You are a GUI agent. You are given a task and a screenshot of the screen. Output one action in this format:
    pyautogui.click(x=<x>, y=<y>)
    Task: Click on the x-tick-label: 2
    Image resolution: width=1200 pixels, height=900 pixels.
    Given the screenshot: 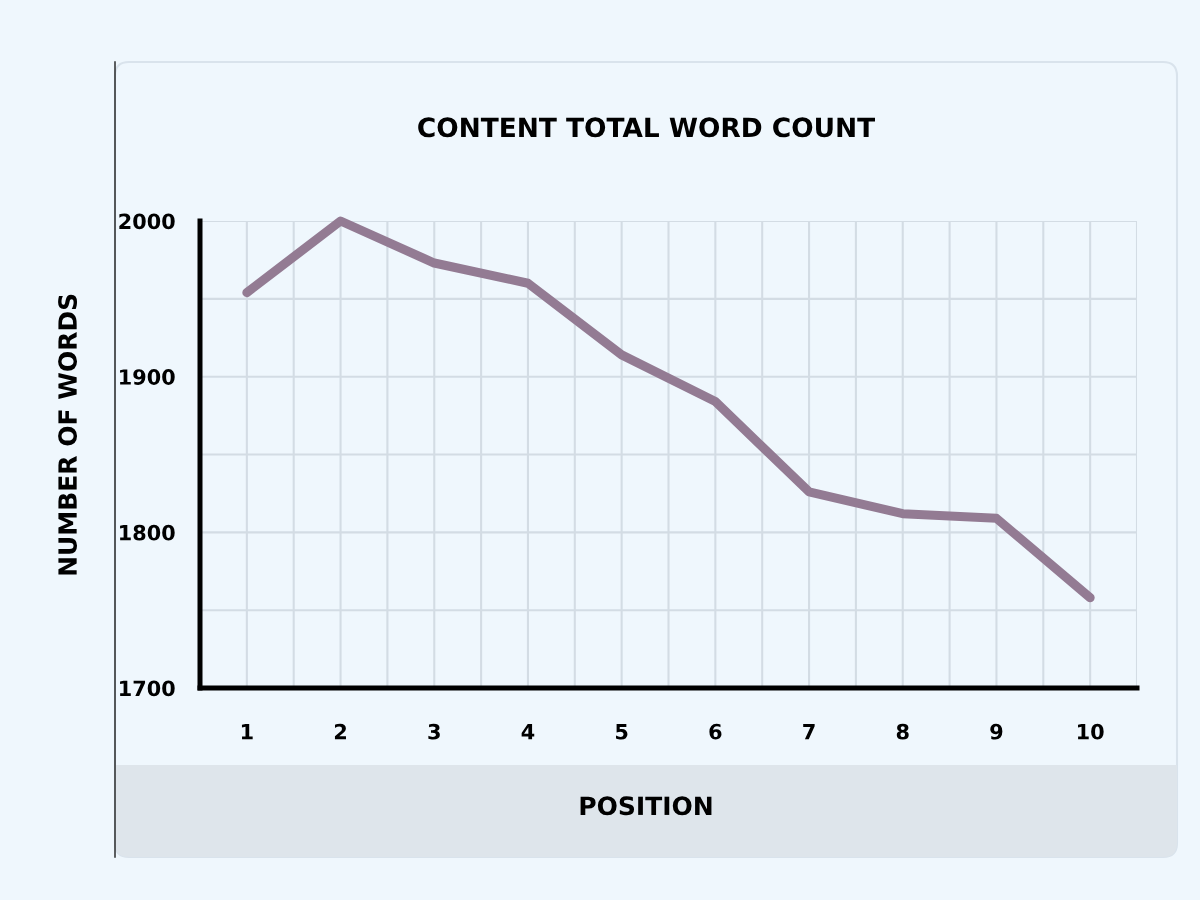 What is the action you would take?
    pyautogui.click(x=340, y=731)
    